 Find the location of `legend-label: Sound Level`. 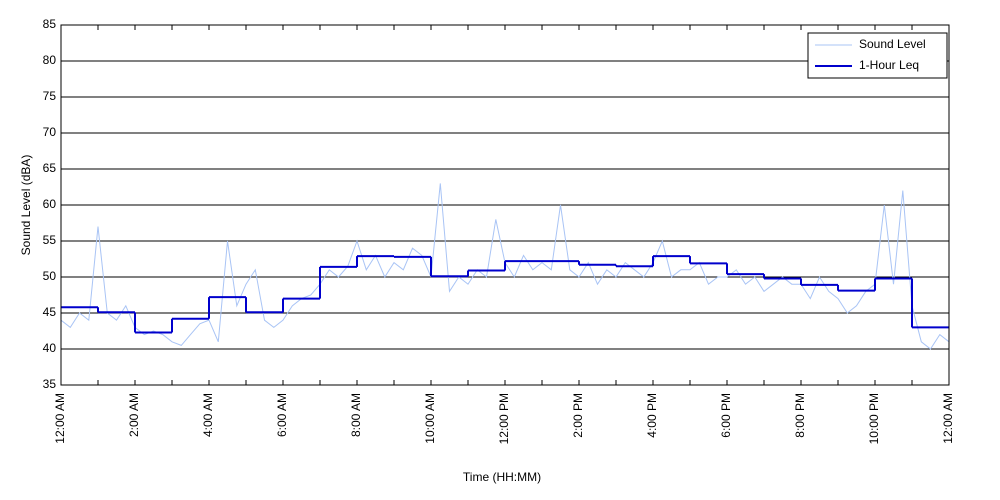

legend-label: Sound Level is located at coordinates (892, 44).